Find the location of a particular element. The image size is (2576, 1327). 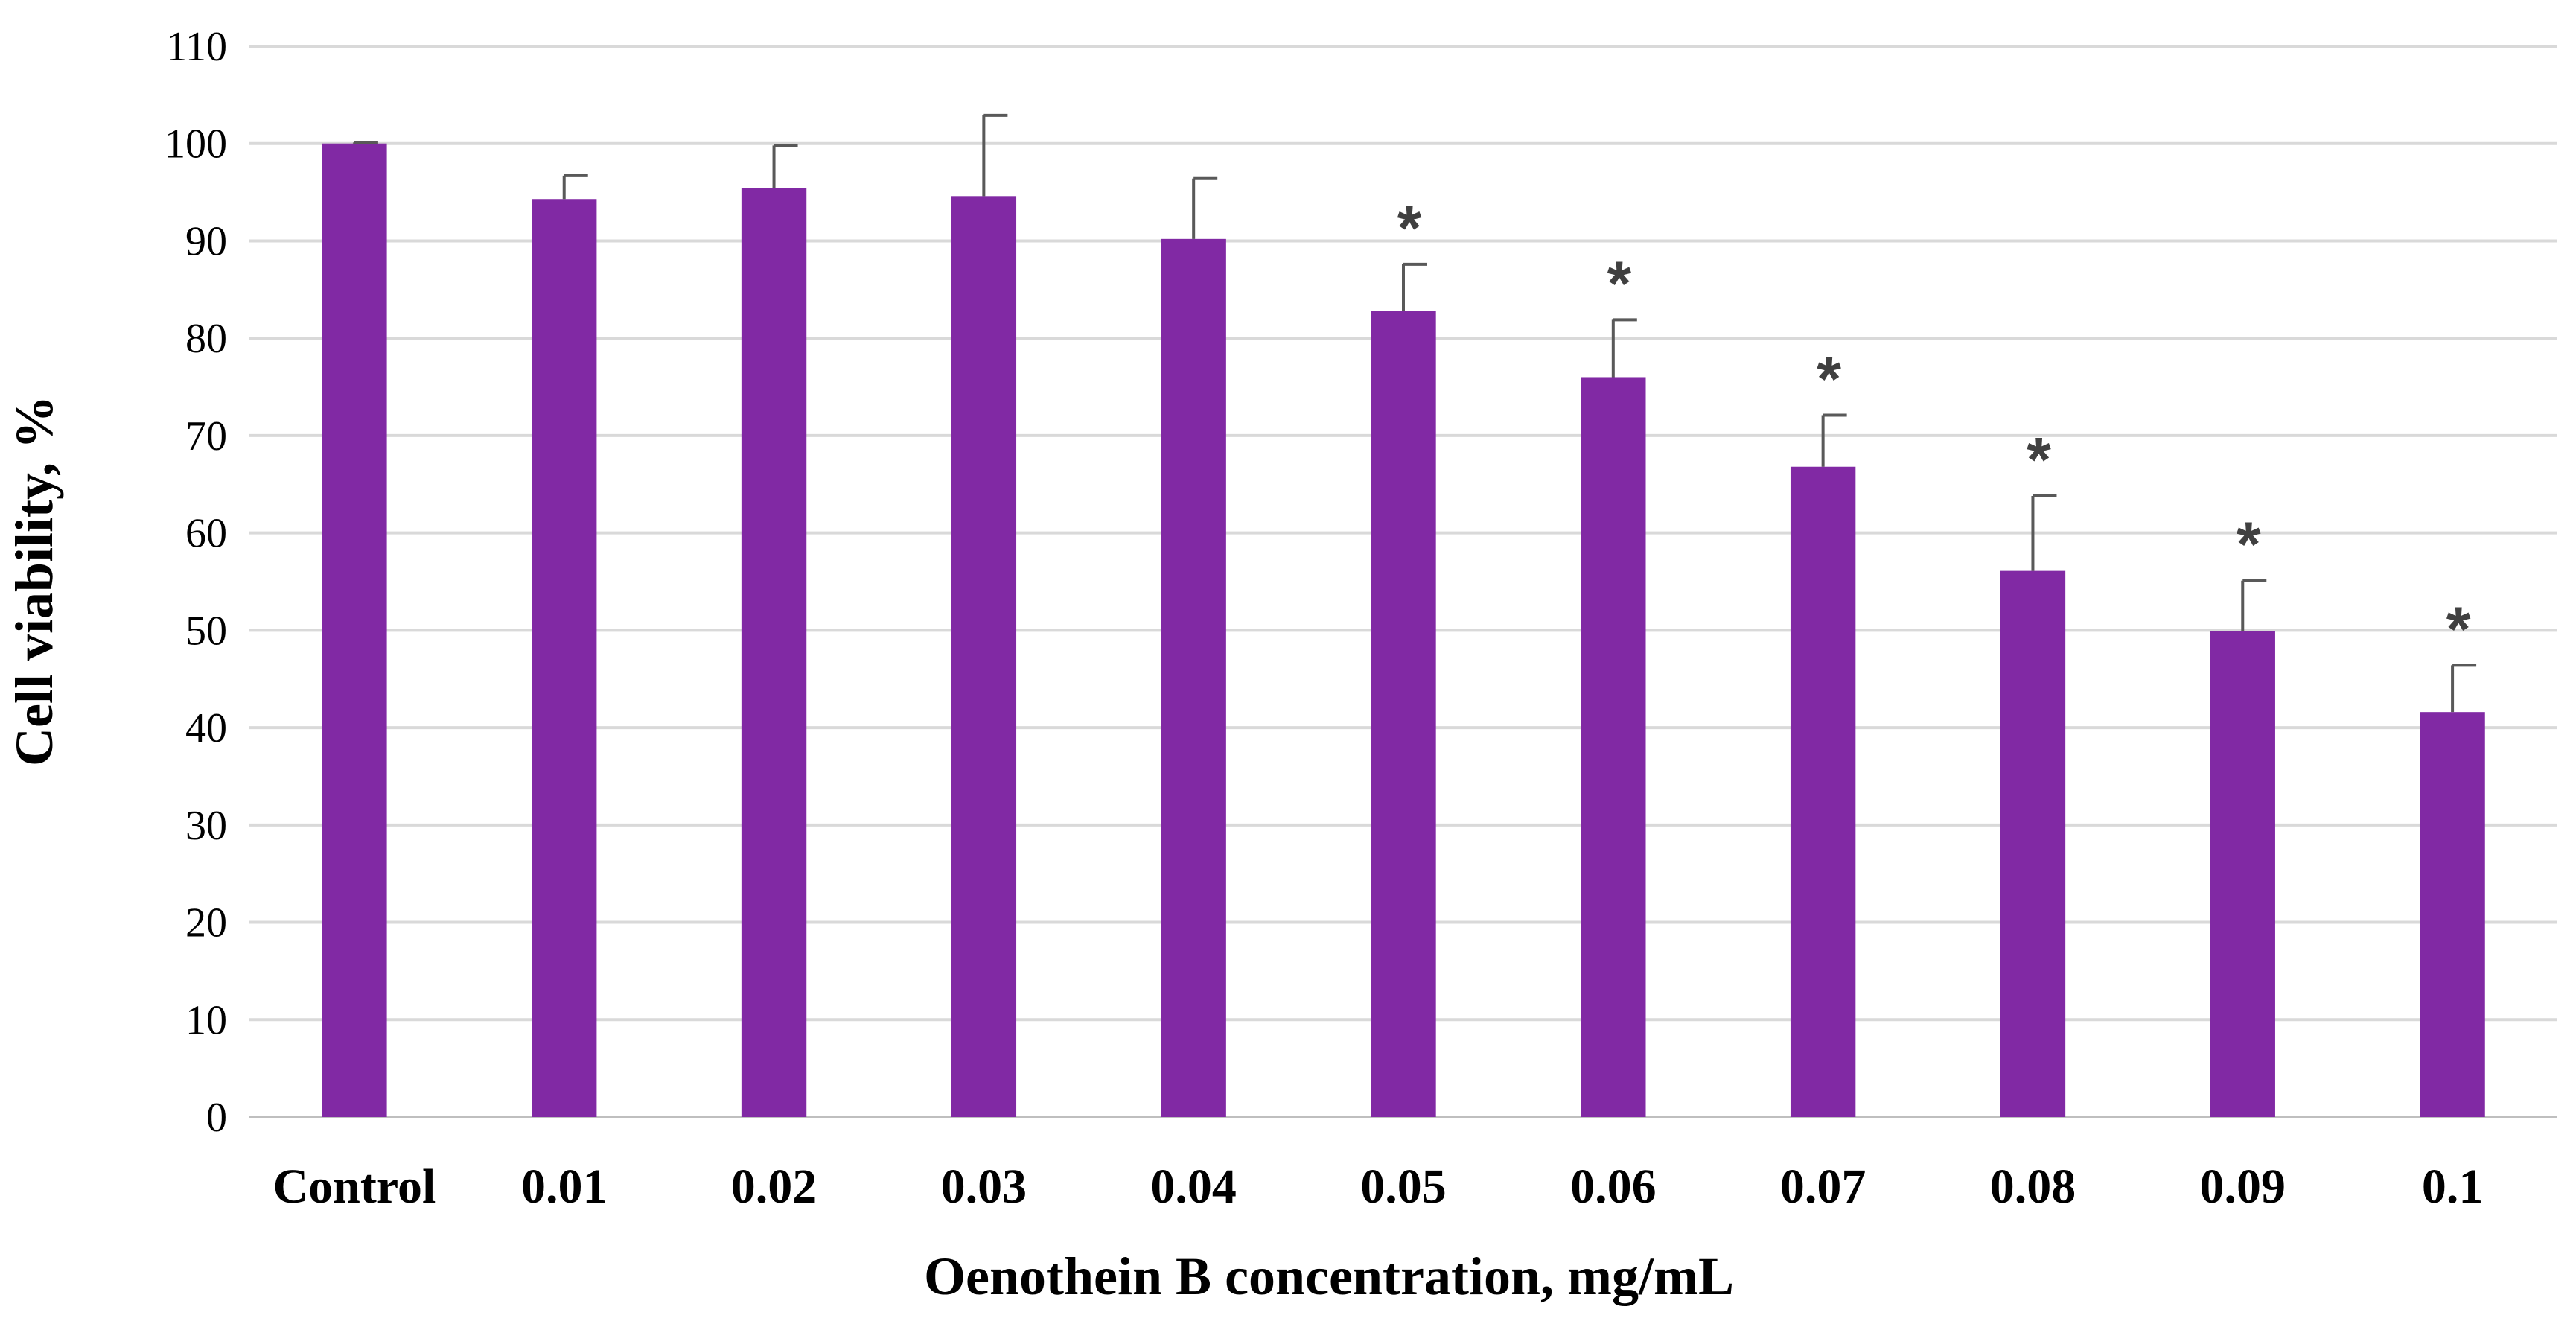

x-category-label: 0.09 is located at coordinates (2243, 1186).